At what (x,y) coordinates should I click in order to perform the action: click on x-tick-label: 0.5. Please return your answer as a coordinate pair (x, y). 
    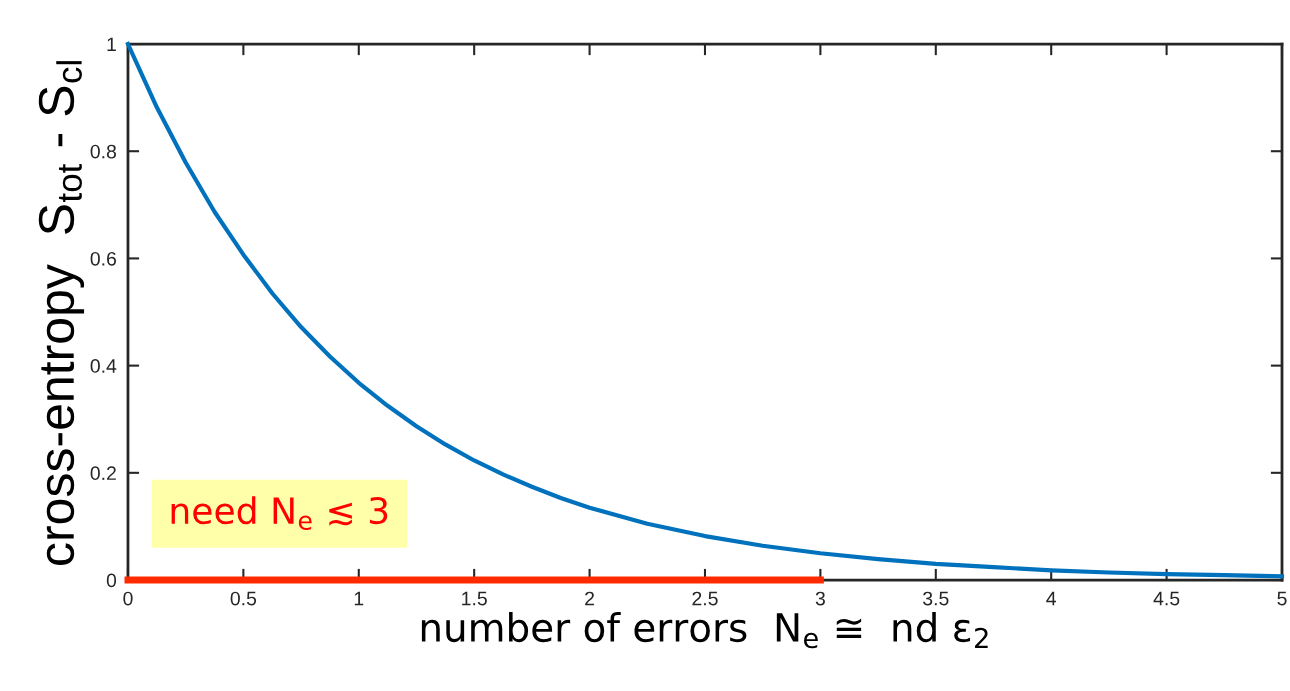
    Looking at the image, I should click on (243, 598).